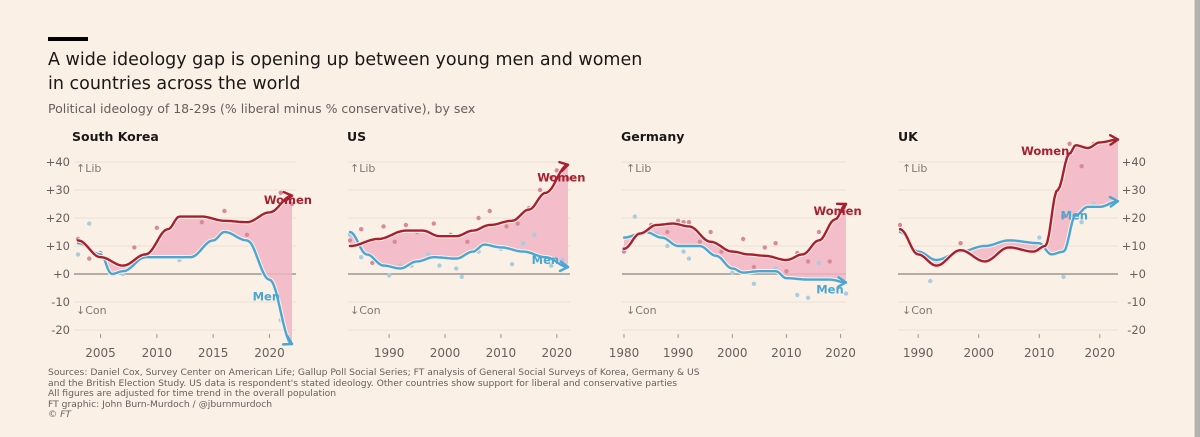 Image resolution: width=1200 pixels, height=437 pixels. I want to click on panel-us: US ↑Lib ↓Con 1990 2000 2010 2020 Women Men, so click(466, 244).